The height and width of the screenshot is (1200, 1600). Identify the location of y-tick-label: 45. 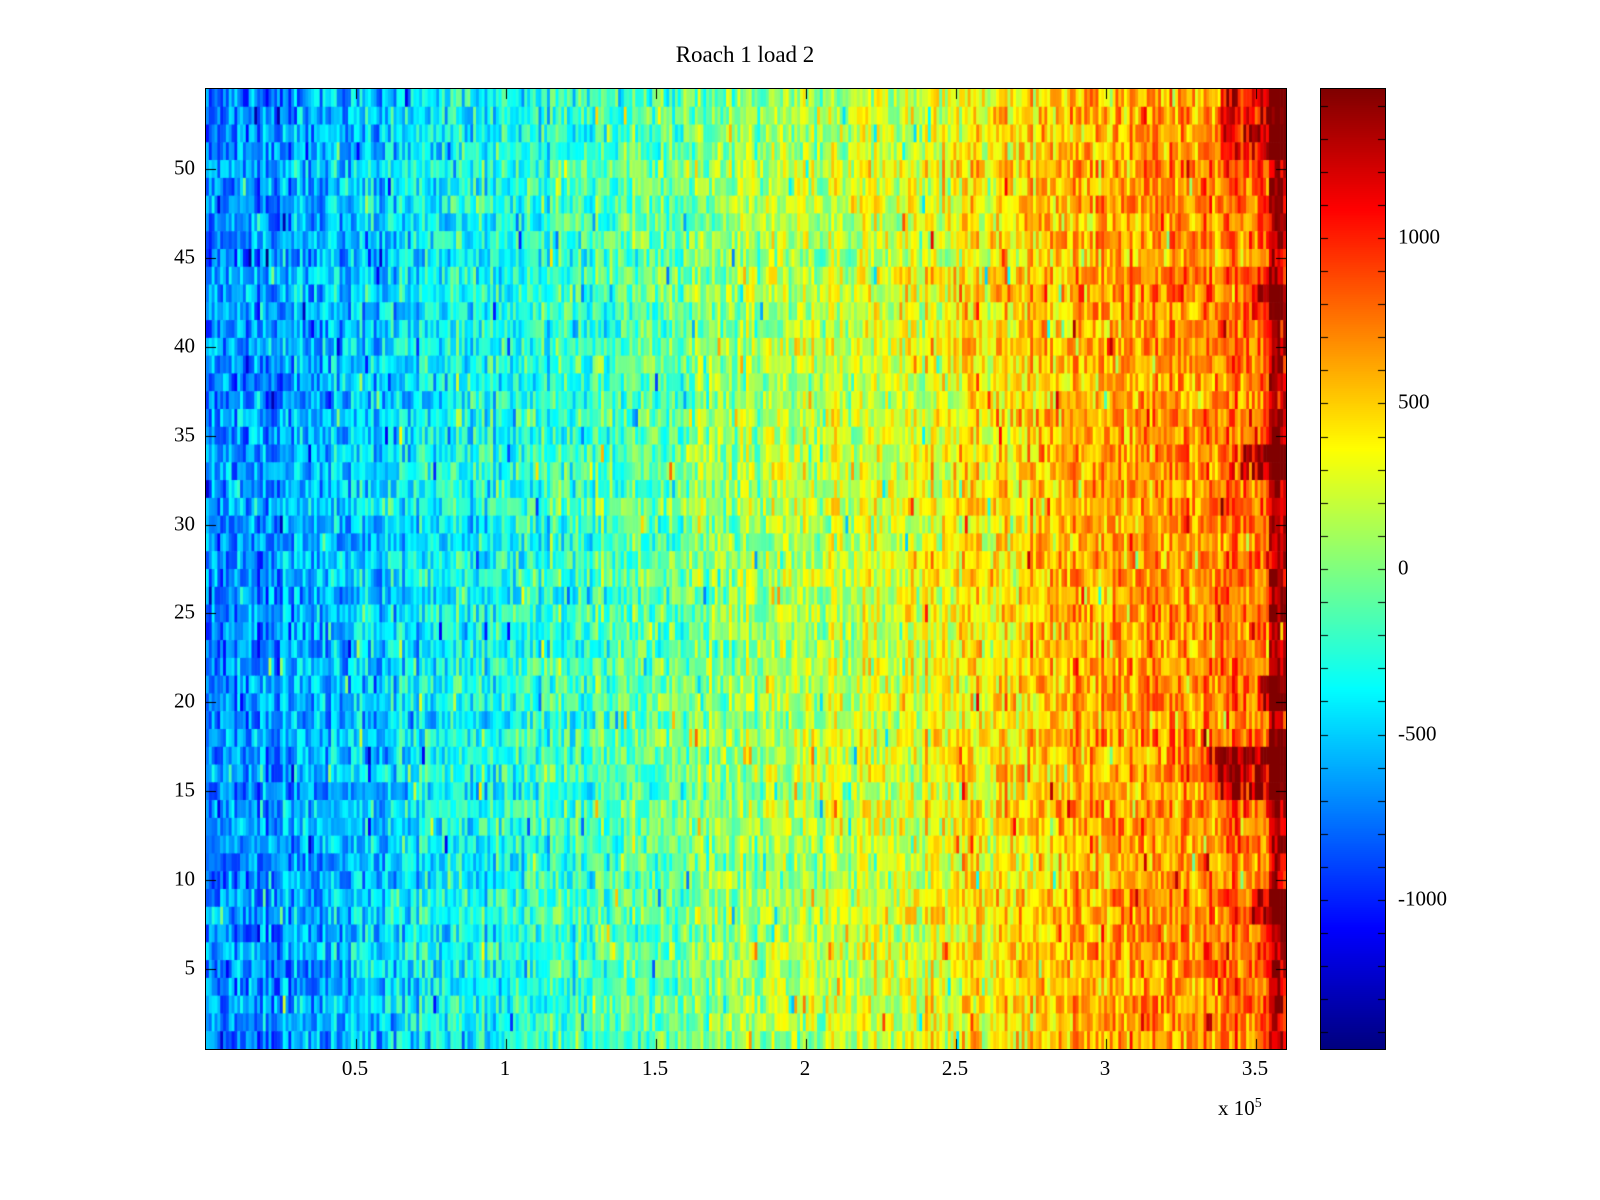
(184, 256).